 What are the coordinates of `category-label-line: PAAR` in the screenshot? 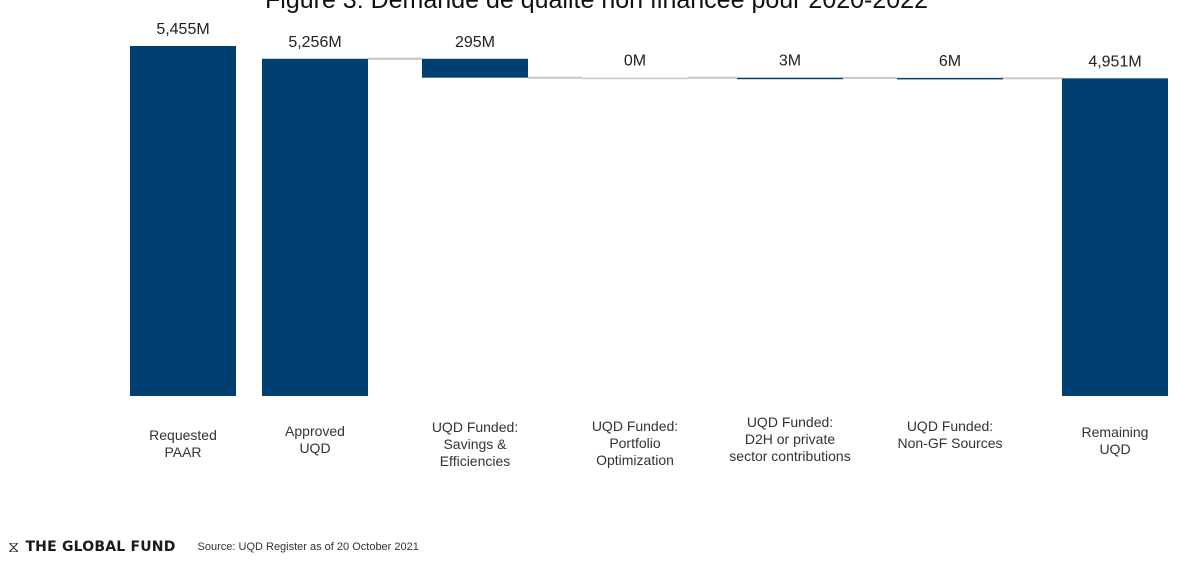 It's located at (182, 452).